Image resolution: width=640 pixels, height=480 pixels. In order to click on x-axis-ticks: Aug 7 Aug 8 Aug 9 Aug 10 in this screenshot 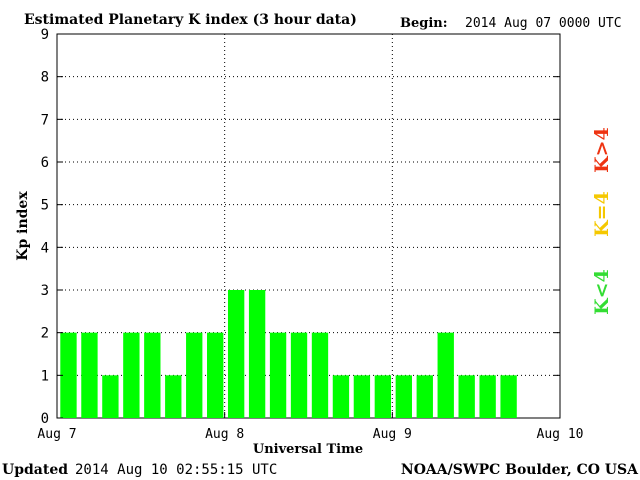, I will do `click(310, 427)`.